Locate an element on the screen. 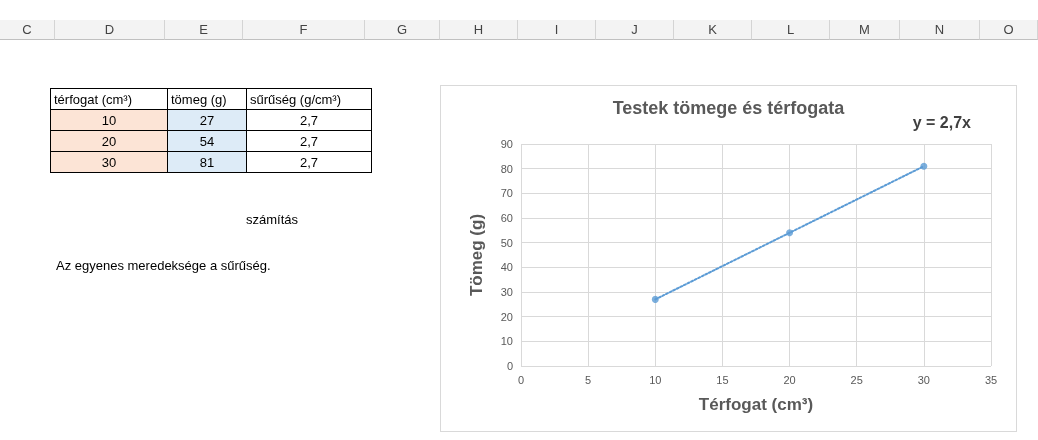 The width and height of the screenshot is (1038, 440). category-label: K is located at coordinates (713, 30).